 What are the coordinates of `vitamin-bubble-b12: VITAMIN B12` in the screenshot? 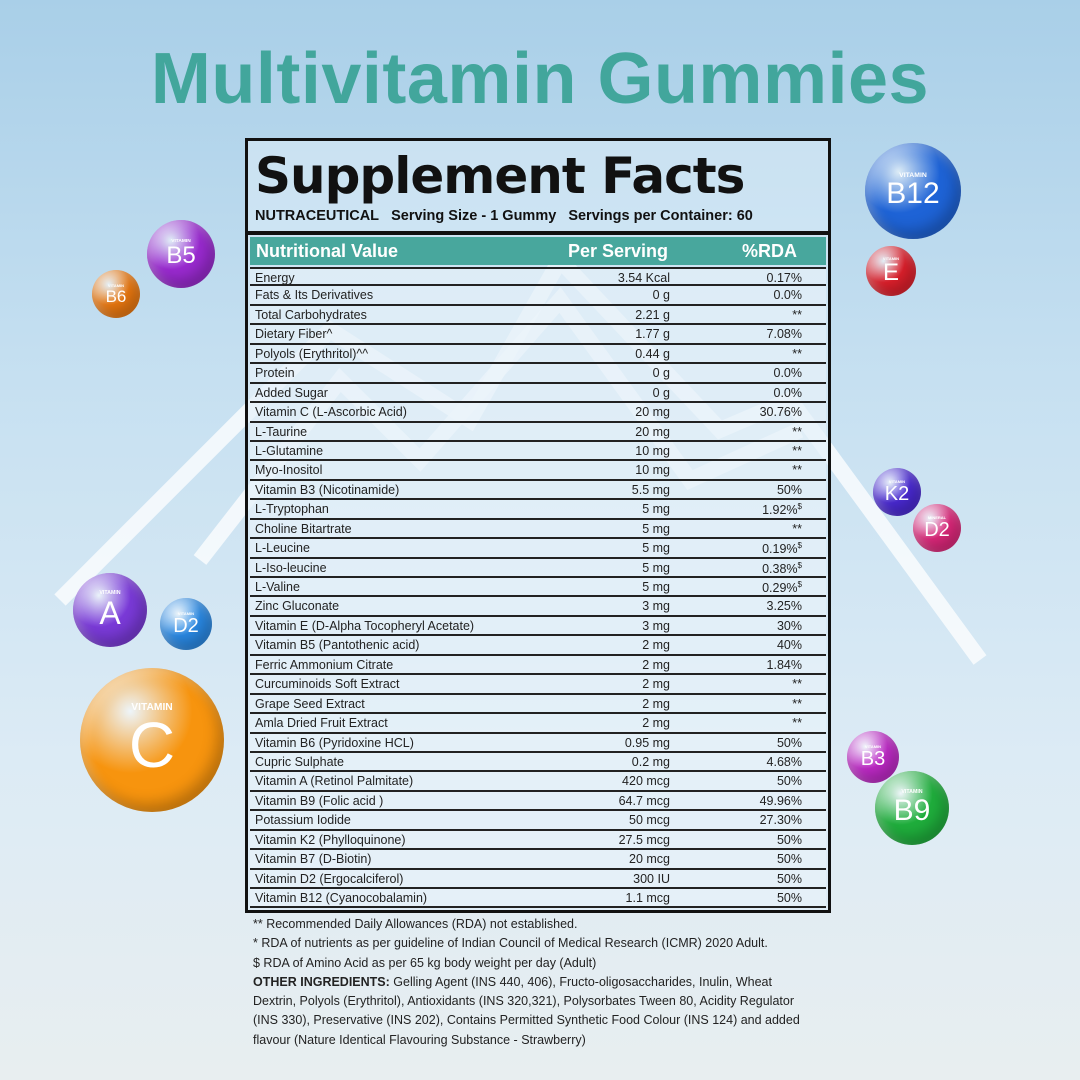 It's located at (913, 191).